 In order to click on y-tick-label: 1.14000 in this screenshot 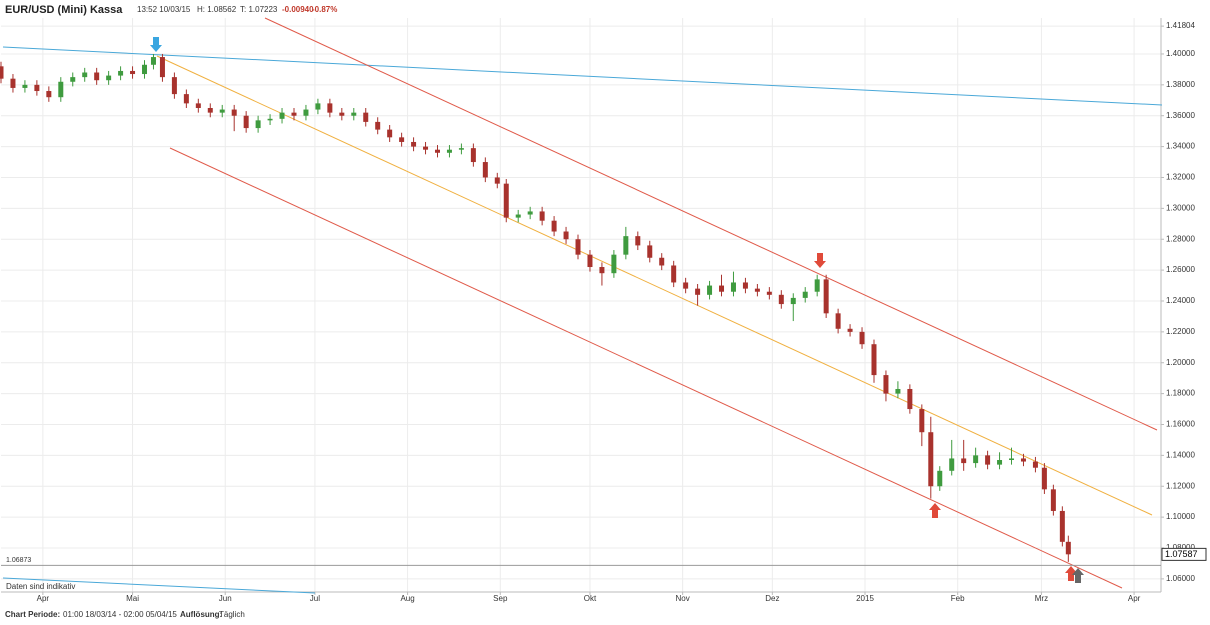, I will do `click(1180, 454)`.